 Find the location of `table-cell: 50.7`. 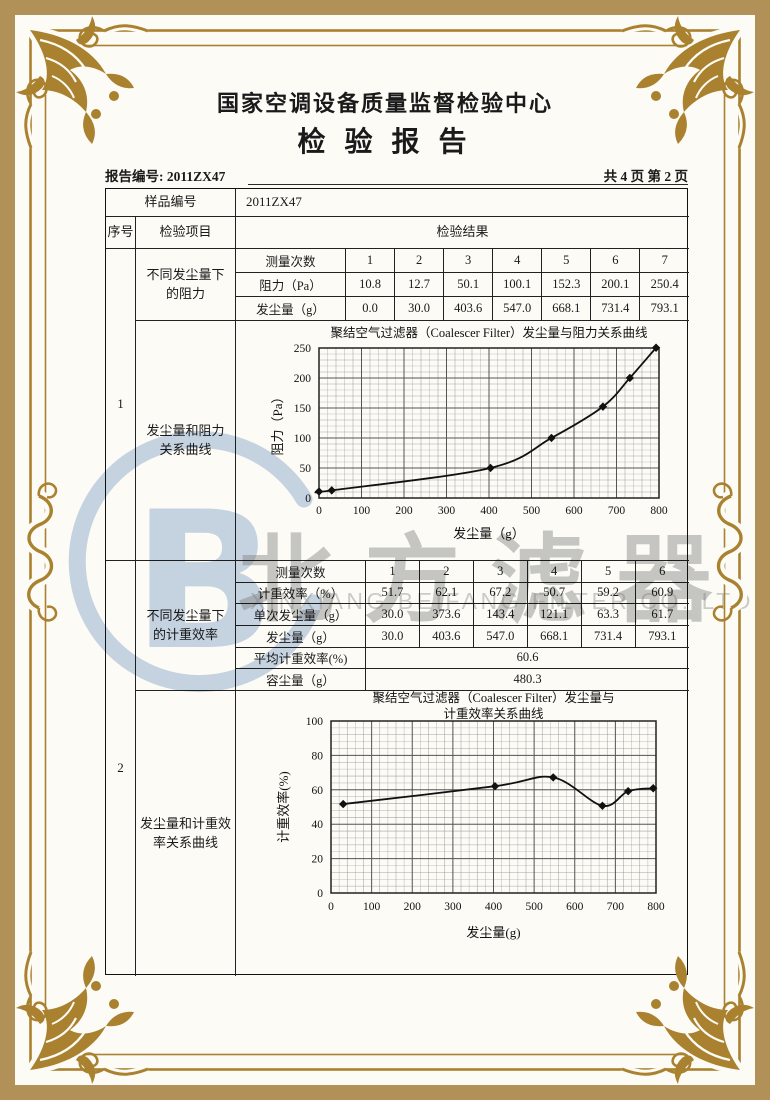

table-cell: 50.7 is located at coordinates (554, 593).